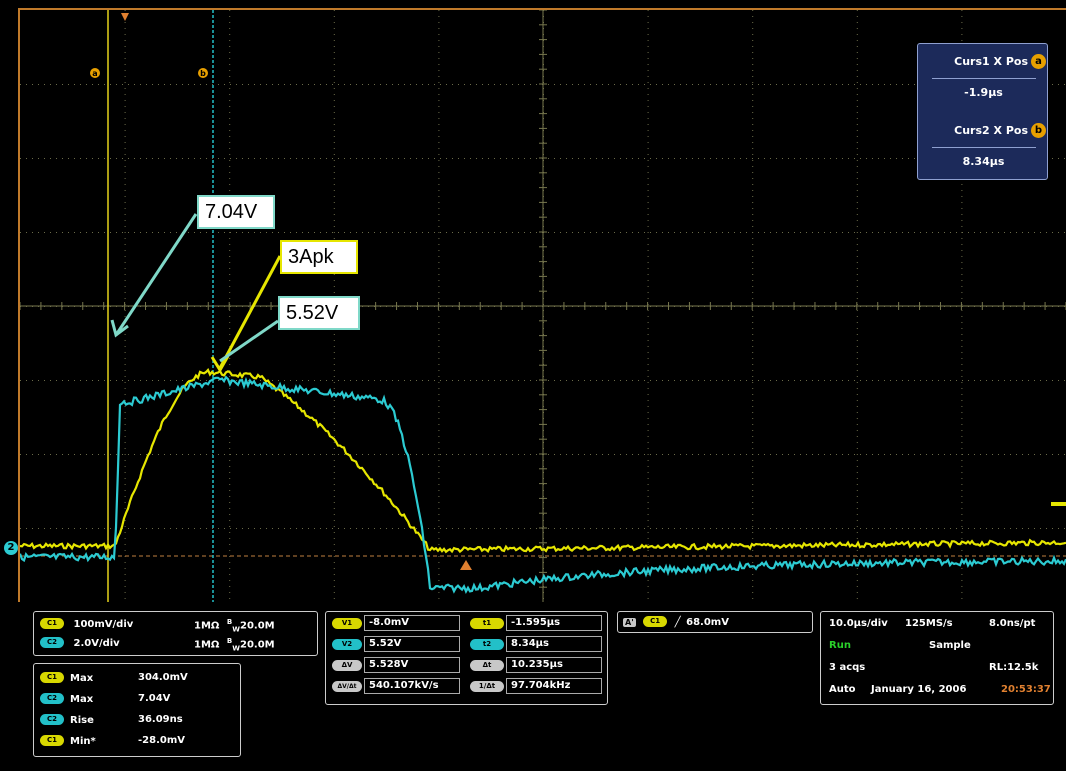 The image size is (1066, 771). I want to click on callout-7v: 7.04V, so click(236, 212).